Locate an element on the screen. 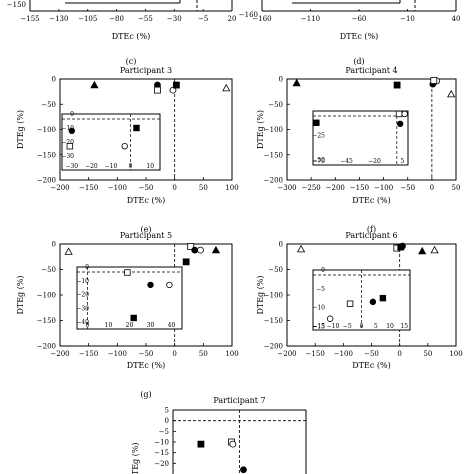 Image resolution: width=474 pixels, height=474 pixels. x-tick-label: −30 is located at coordinates (174, 19).